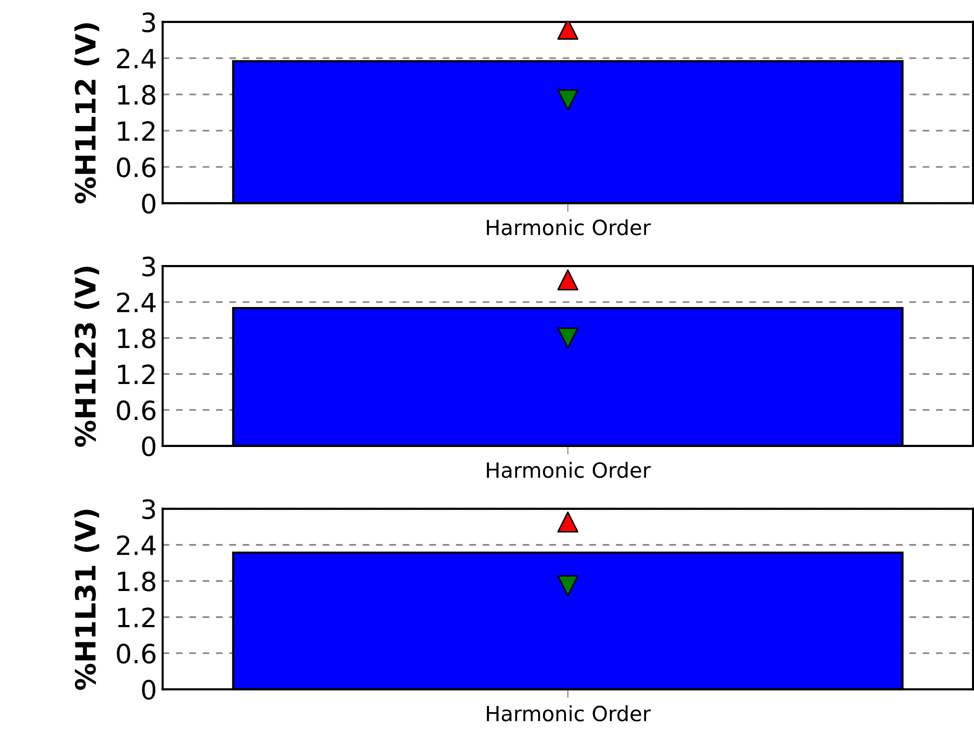 Image resolution: width=974 pixels, height=731 pixels. I want to click on y-axis-title: %H1L12 (V), so click(87, 113).